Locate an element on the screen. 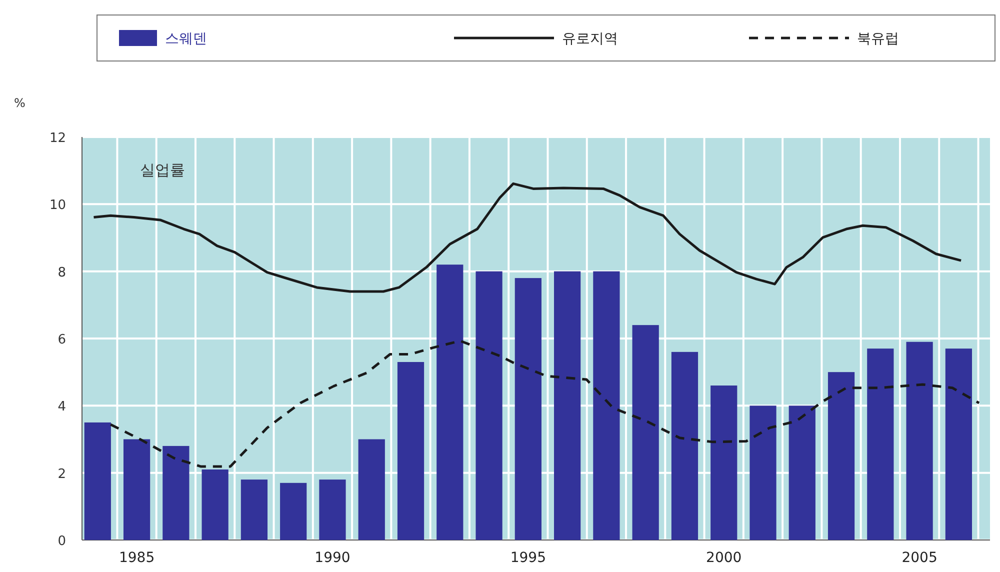 Image resolution: width=1000 pixels, height=572 pixels. text: 유로지역 is located at coordinates (590, 39).